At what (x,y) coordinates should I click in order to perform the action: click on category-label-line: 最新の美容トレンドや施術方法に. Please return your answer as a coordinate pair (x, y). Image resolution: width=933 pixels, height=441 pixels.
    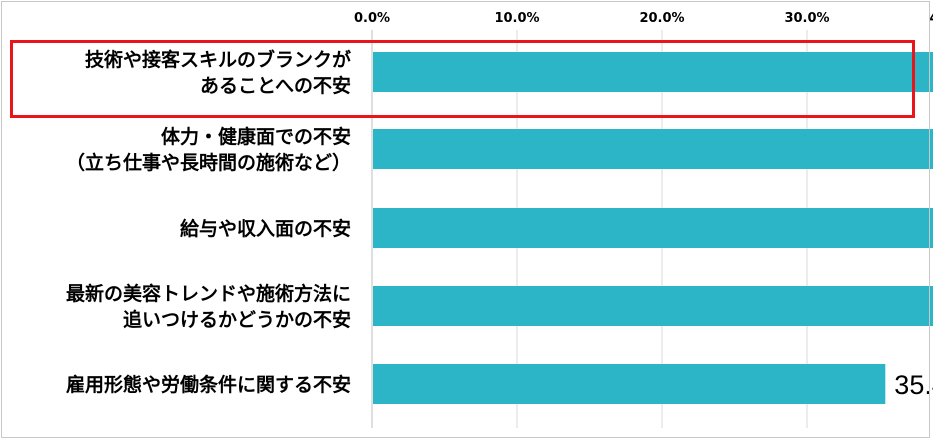
    Looking at the image, I should click on (208, 293).